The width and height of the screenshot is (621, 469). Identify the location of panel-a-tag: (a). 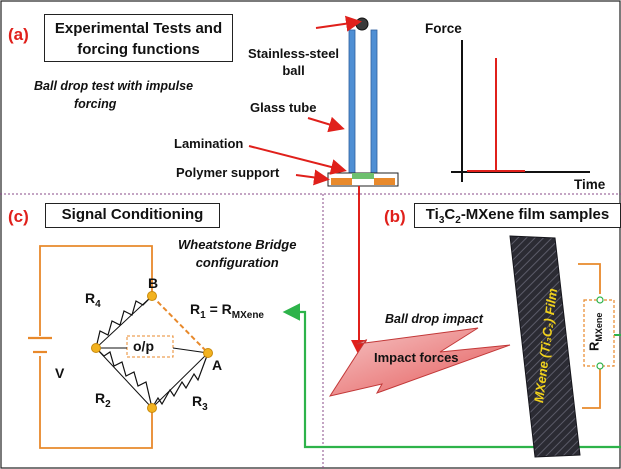
(18, 34).